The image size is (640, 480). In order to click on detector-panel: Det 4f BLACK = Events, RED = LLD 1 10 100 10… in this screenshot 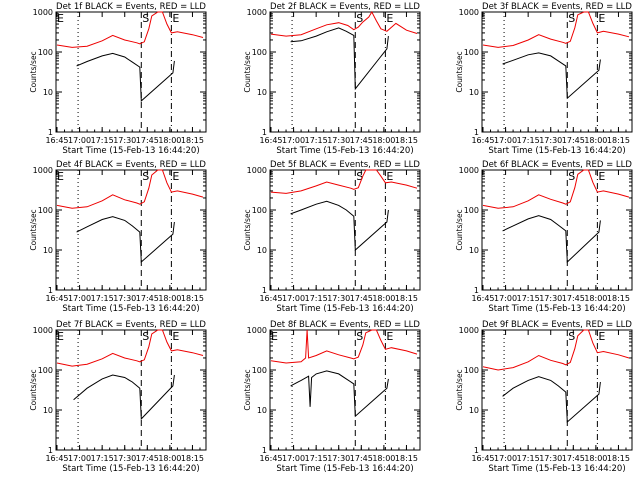, I will do `click(118, 237)`.